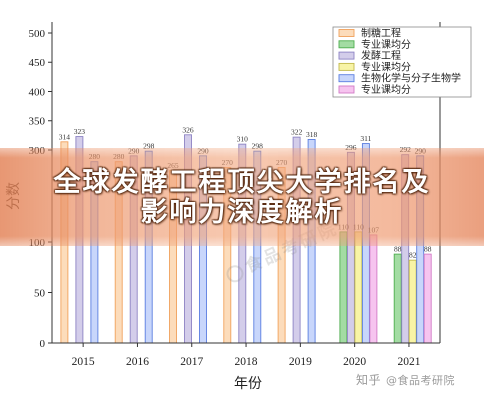  I want to click on x-tick-label: 2017, so click(191, 362).